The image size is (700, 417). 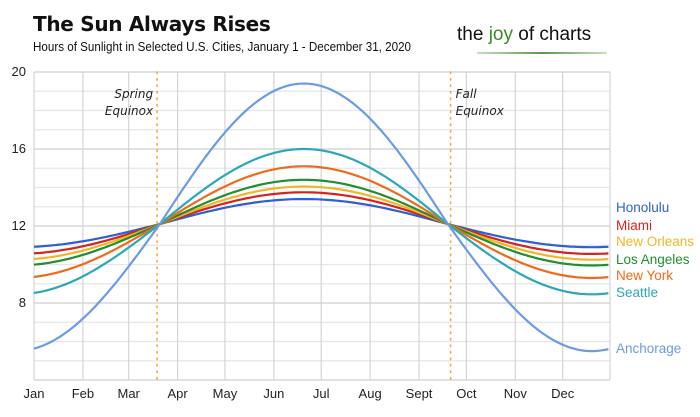 I want to click on y-tick-label: 8, so click(x=22, y=302).